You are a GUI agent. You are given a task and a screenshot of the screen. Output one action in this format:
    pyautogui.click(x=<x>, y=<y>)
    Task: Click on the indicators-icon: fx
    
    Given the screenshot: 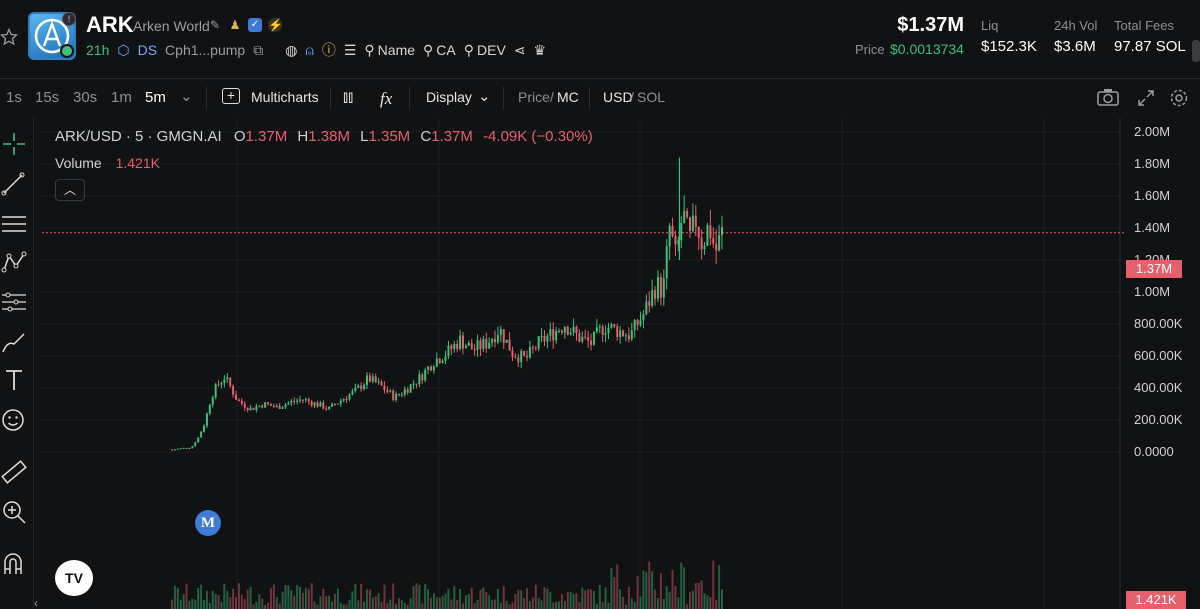 What is the action you would take?
    pyautogui.click(x=386, y=98)
    